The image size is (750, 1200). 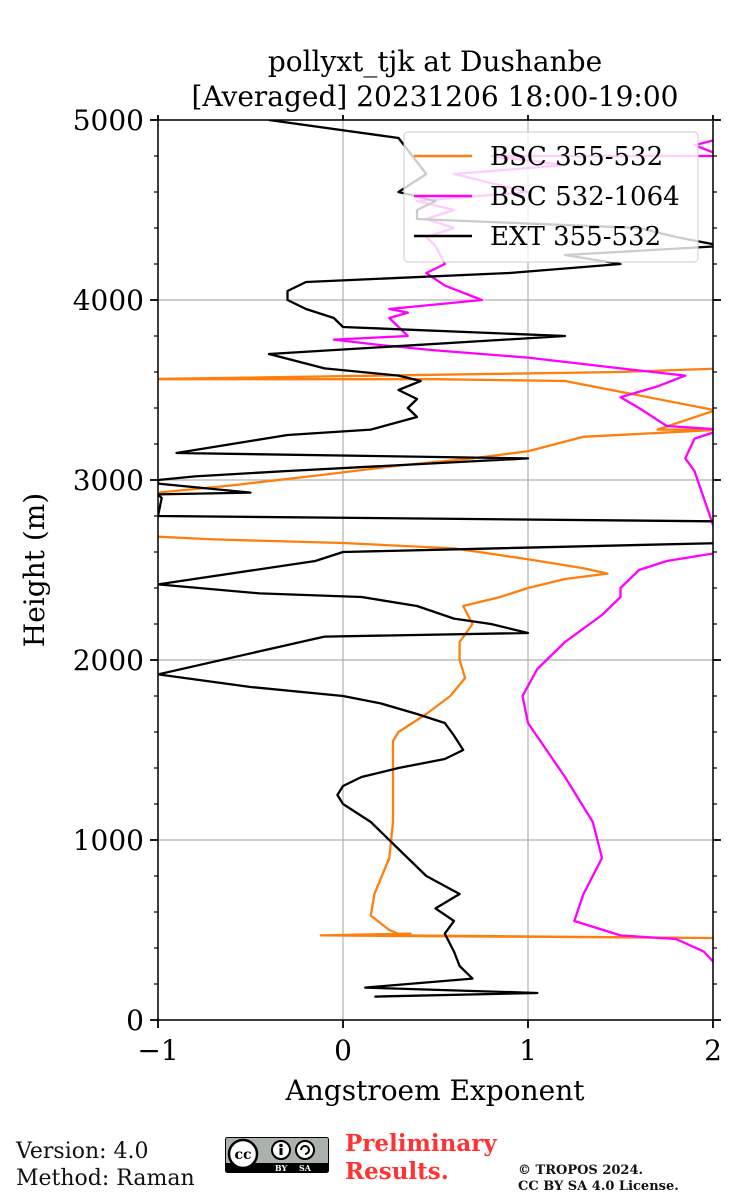 I want to click on preliminary-line-2: Results., so click(x=397, y=1171).